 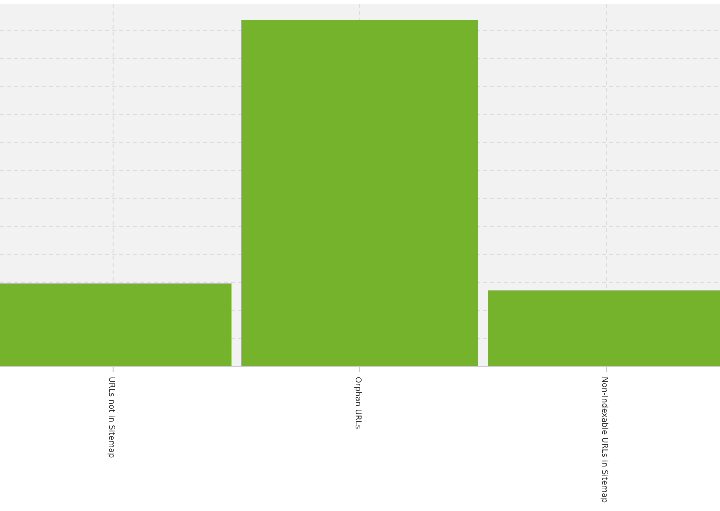 What do you see at coordinates (111, 417) in the screenshot?
I see `x-tick-label: URLs not in Sitemap` at bounding box center [111, 417].